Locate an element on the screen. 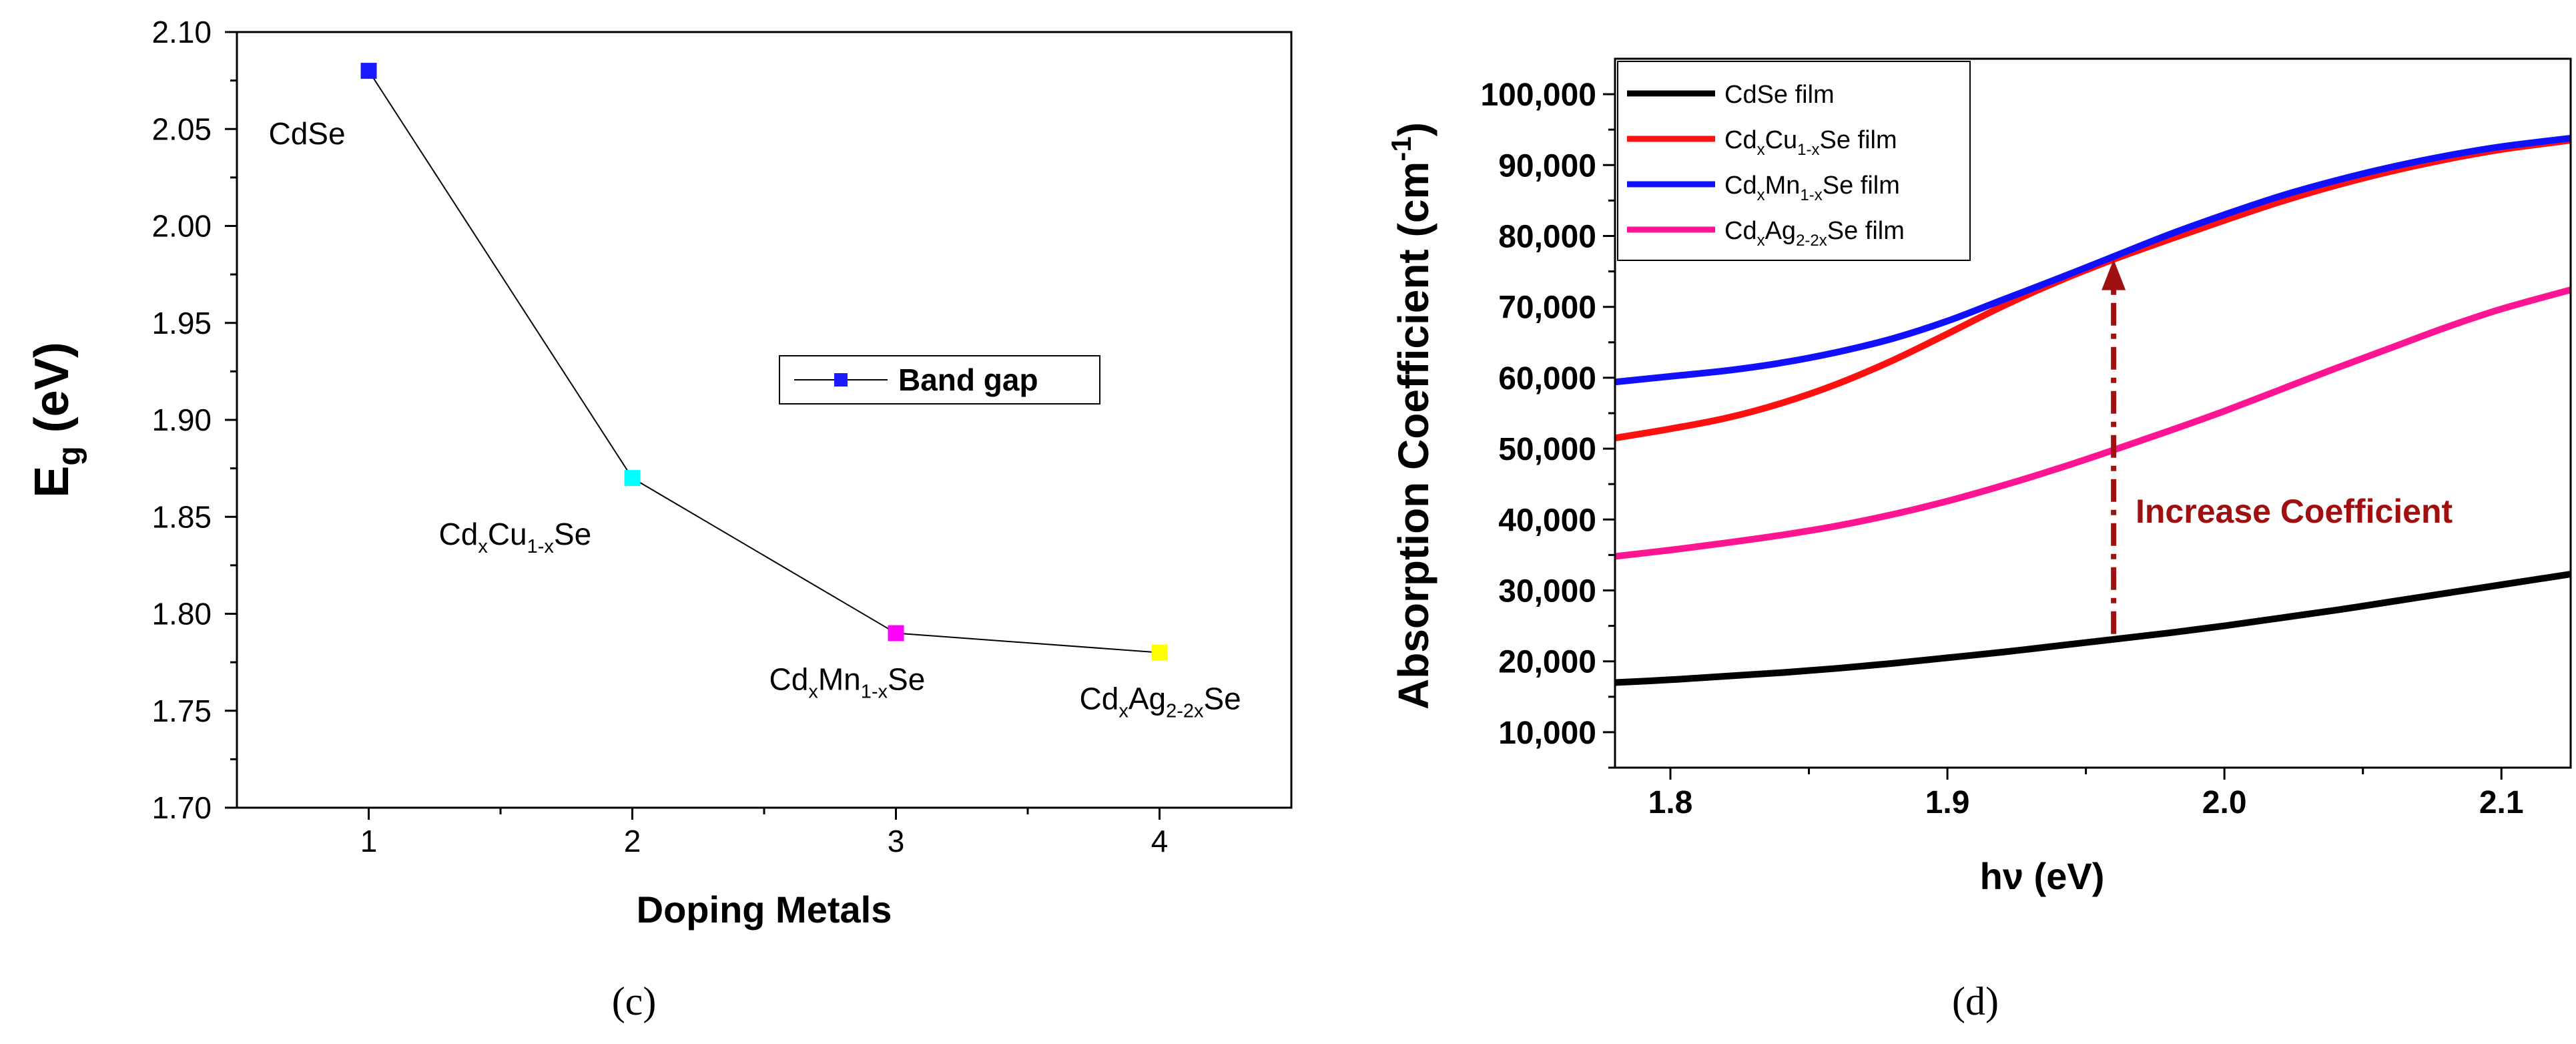 The image size is (2576, 1044). y-tick-label-c: 1.70 is located at coordinates (181, 808).